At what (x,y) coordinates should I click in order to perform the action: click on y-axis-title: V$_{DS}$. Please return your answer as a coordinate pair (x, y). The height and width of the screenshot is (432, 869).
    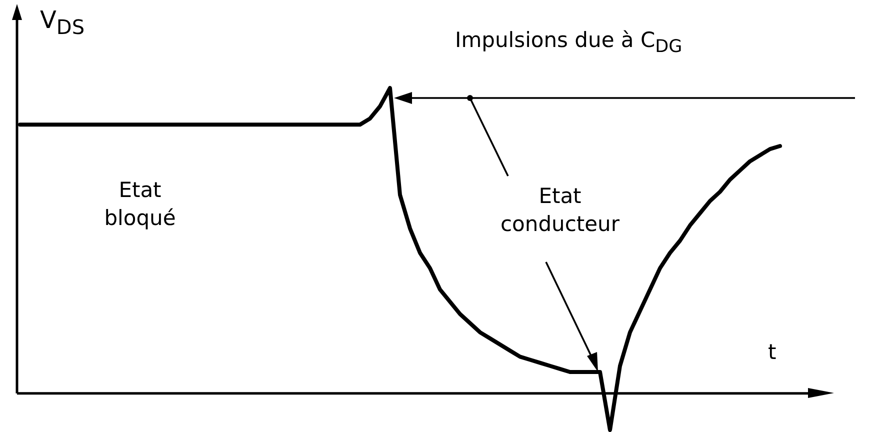
    Looking at the image, I should click on (62, 23).